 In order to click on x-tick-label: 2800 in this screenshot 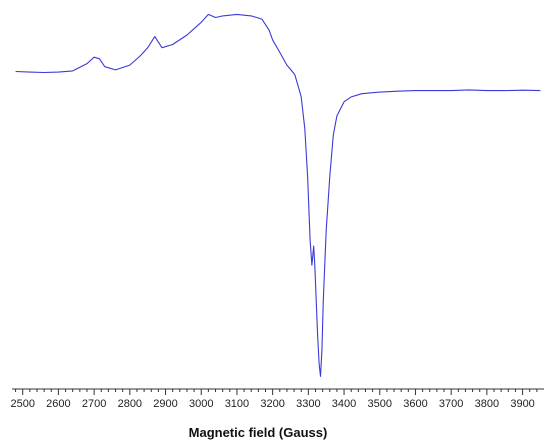, I will do `click(130, 404)`.